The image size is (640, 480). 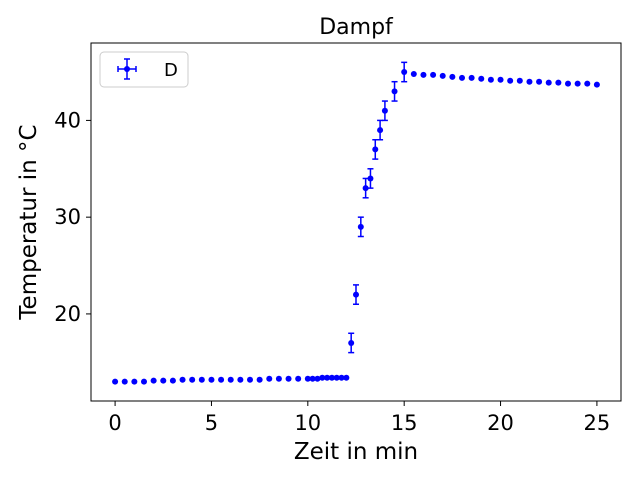 What do you see at coordinates (114, 423) in the screenshot?
I see `x-tick-label: 0` at bounding box center [114, 423].